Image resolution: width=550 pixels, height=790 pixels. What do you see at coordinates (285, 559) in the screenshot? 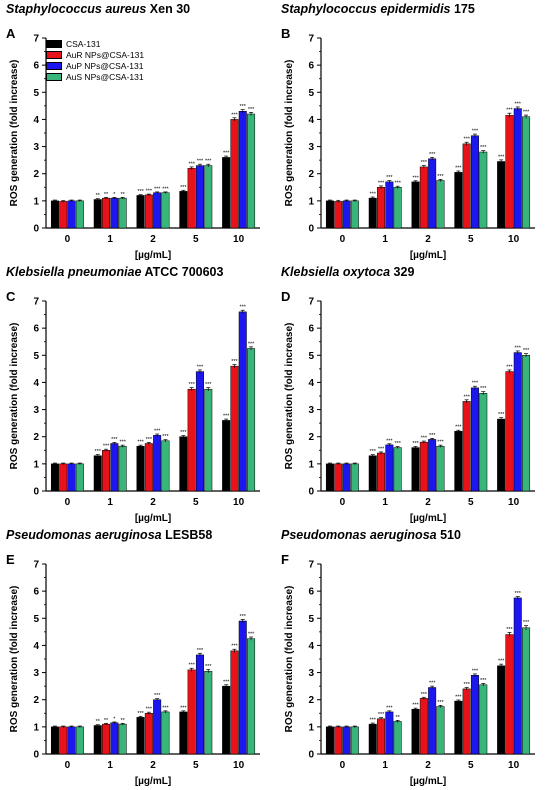
I see `panel-letter: F` at bounding box center [285, 559].